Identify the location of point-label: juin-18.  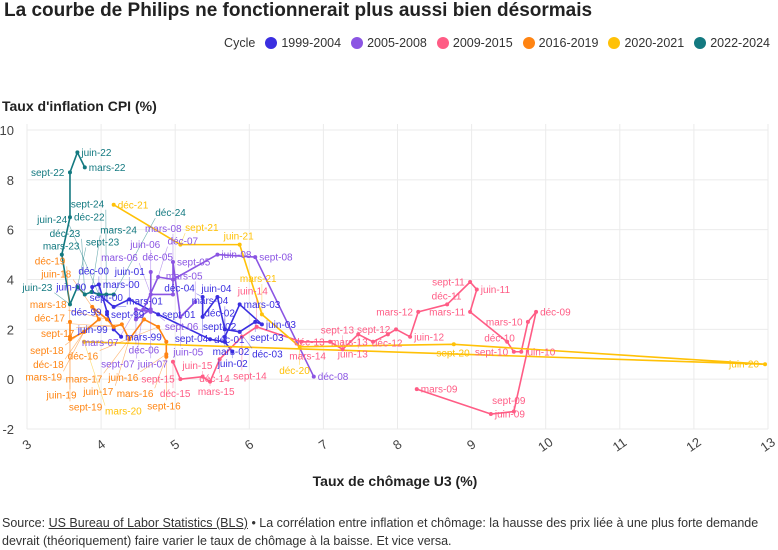
(55, 275).